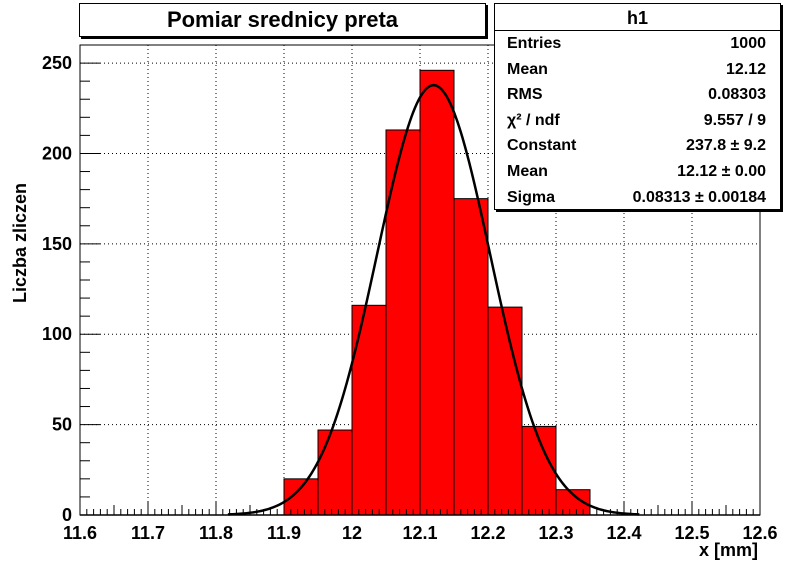 Image resolution: width=796 pixels, height=572 pixels. I want to click on stats-value: 9.557 / 9, so click(734, 120).